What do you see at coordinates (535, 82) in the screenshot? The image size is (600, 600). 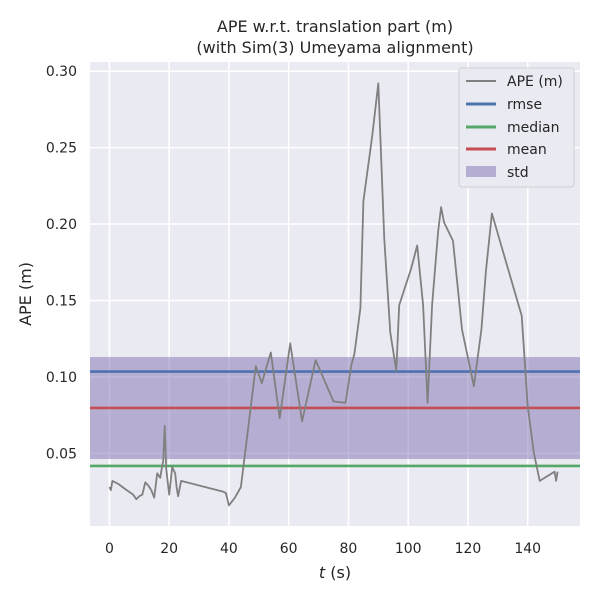 I see `legend-label-ape: APE (m)` at bounding box center [535, 82].